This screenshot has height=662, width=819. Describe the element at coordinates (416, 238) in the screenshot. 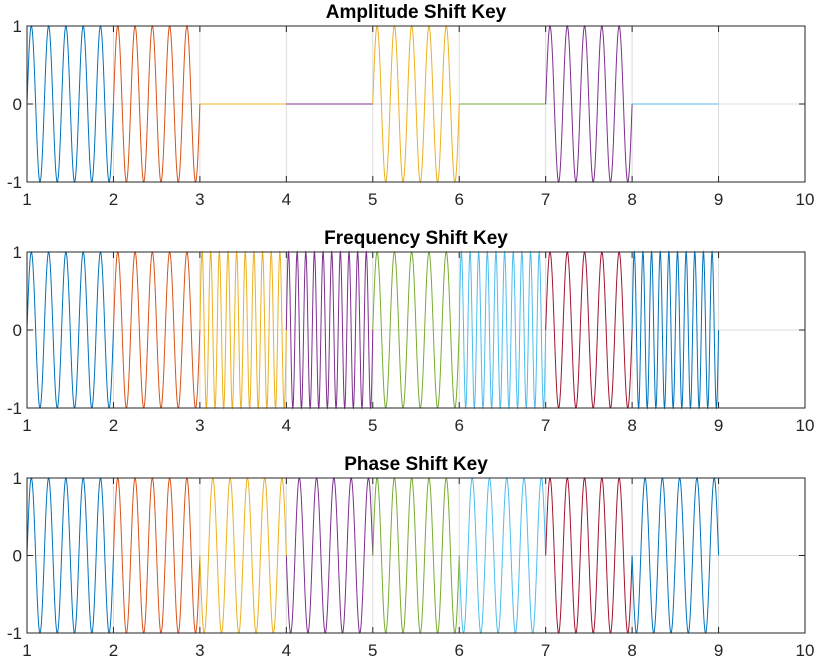

I see `chart-title: Frequency Shift Key` at that location.